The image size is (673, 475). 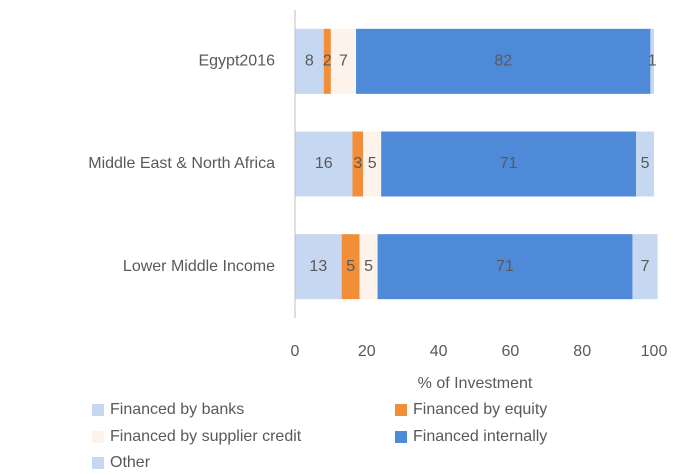 I want to click on y-tick-label: Lower Middle Income, so click(x=199, y=266).